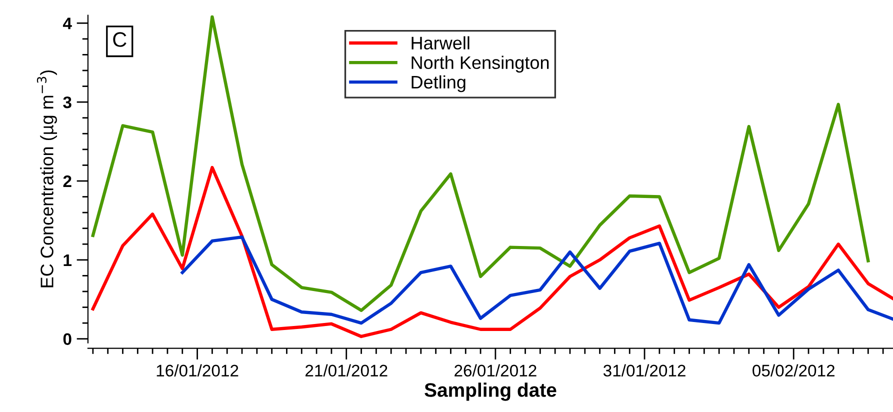  I want to click on y-tick-label: 4, so click(67, 24).